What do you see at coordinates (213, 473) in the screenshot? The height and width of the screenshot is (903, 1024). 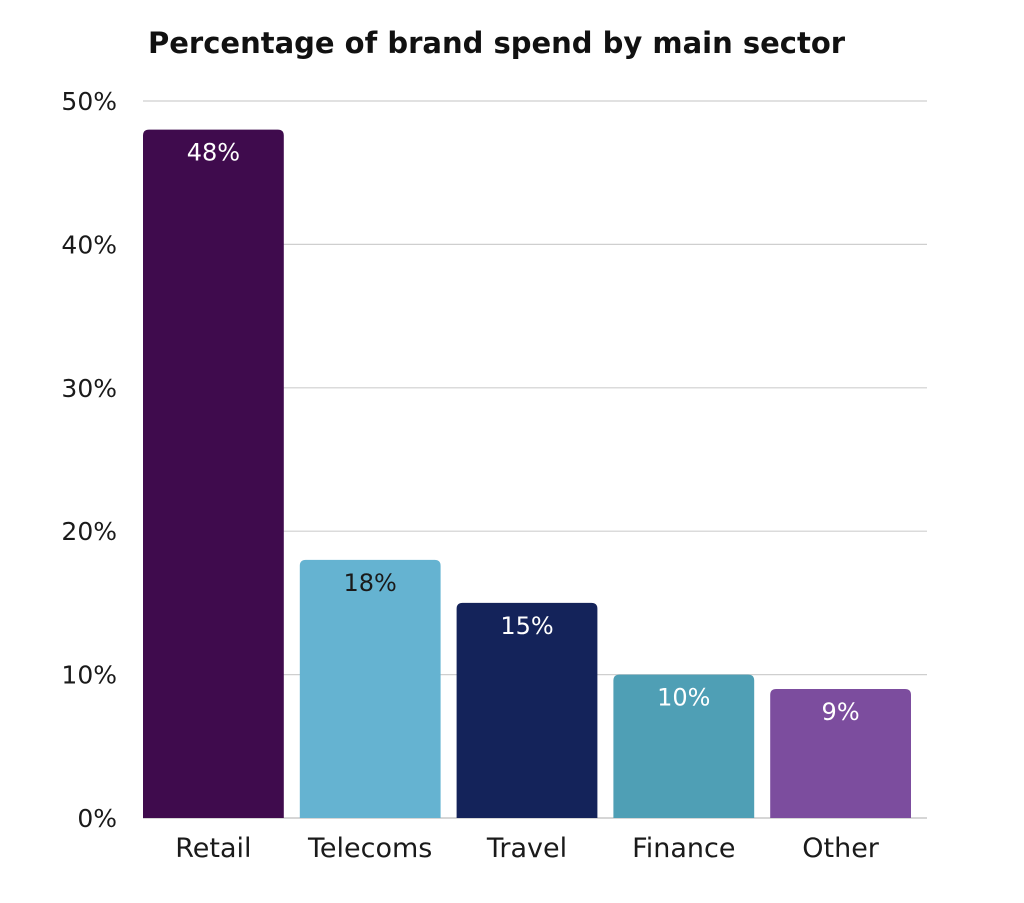 I see `bar-retail` at bounding box center [213, 473].